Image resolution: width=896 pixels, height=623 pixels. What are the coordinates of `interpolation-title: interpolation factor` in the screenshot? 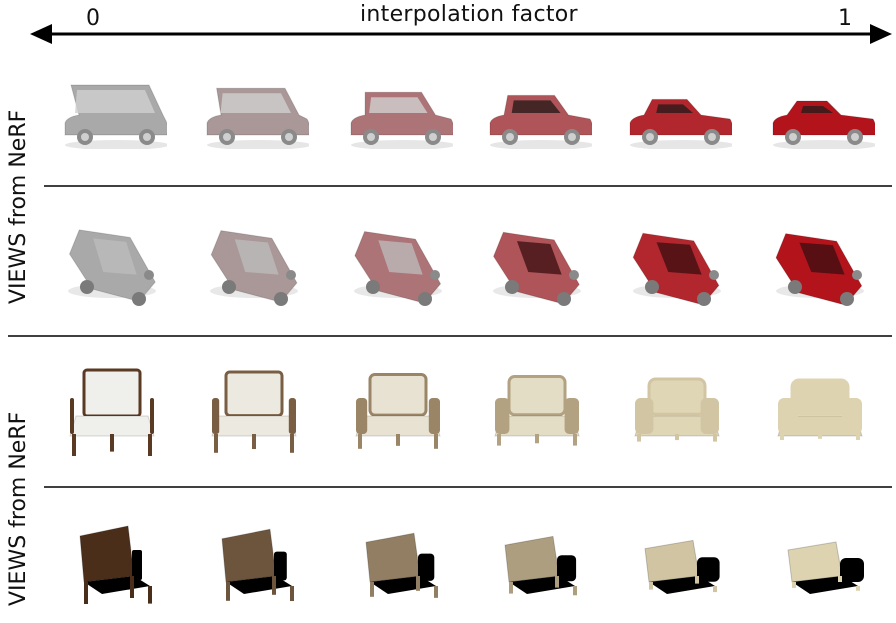 It's located at (469, 14).